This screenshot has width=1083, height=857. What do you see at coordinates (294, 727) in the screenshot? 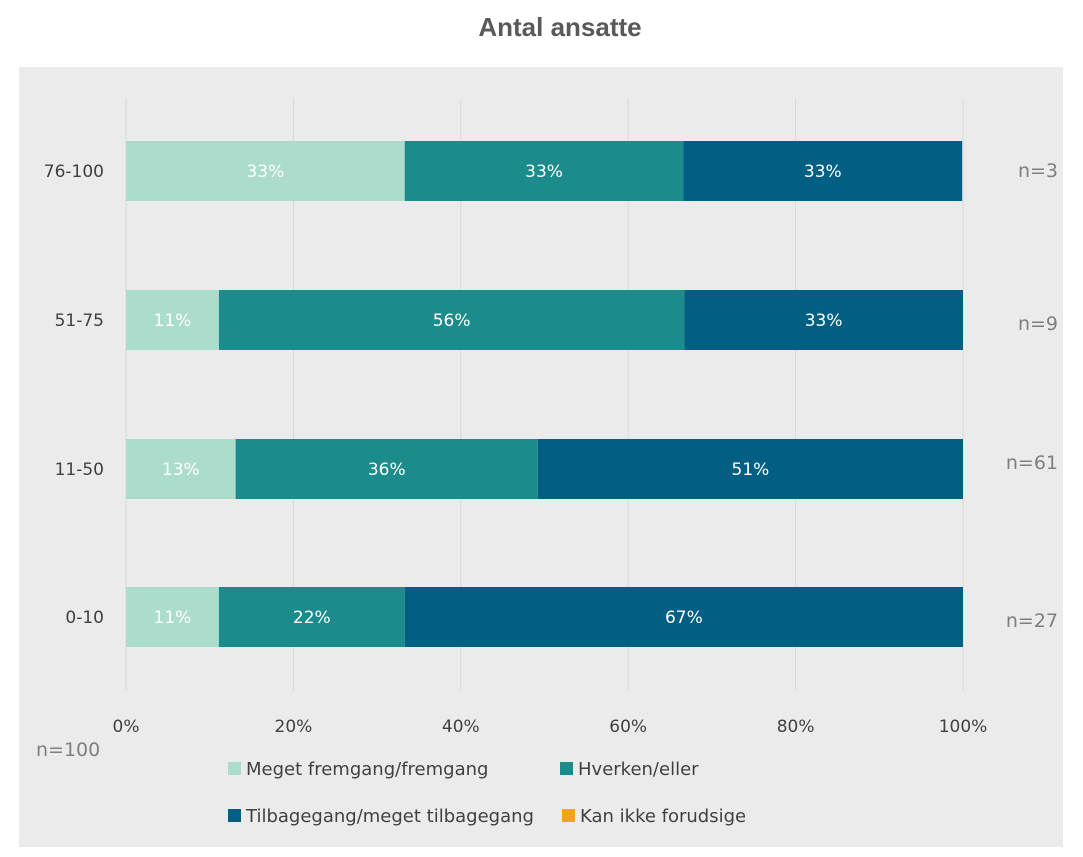
I see `x-tick-label: 20%` at bounding box center [294, 727].